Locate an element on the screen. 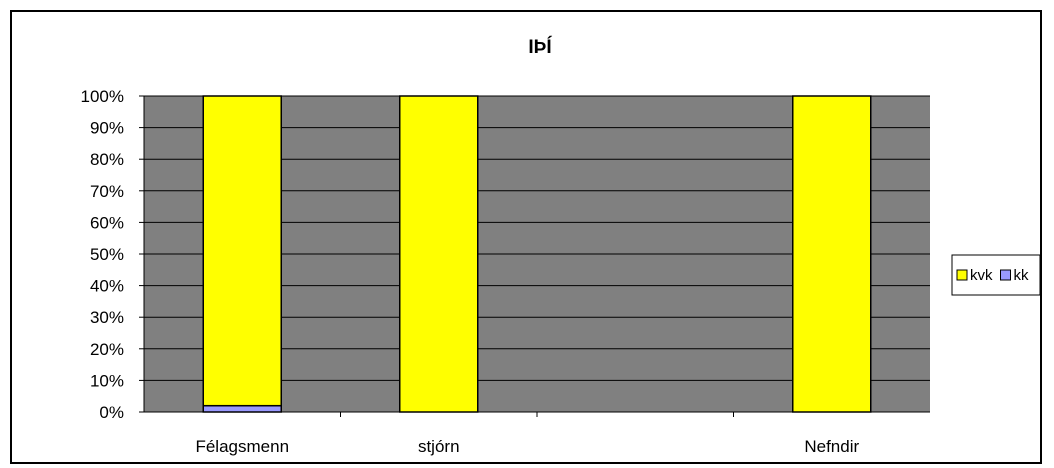  chart-title: IÞÍ is located at coordinates (540, 47).